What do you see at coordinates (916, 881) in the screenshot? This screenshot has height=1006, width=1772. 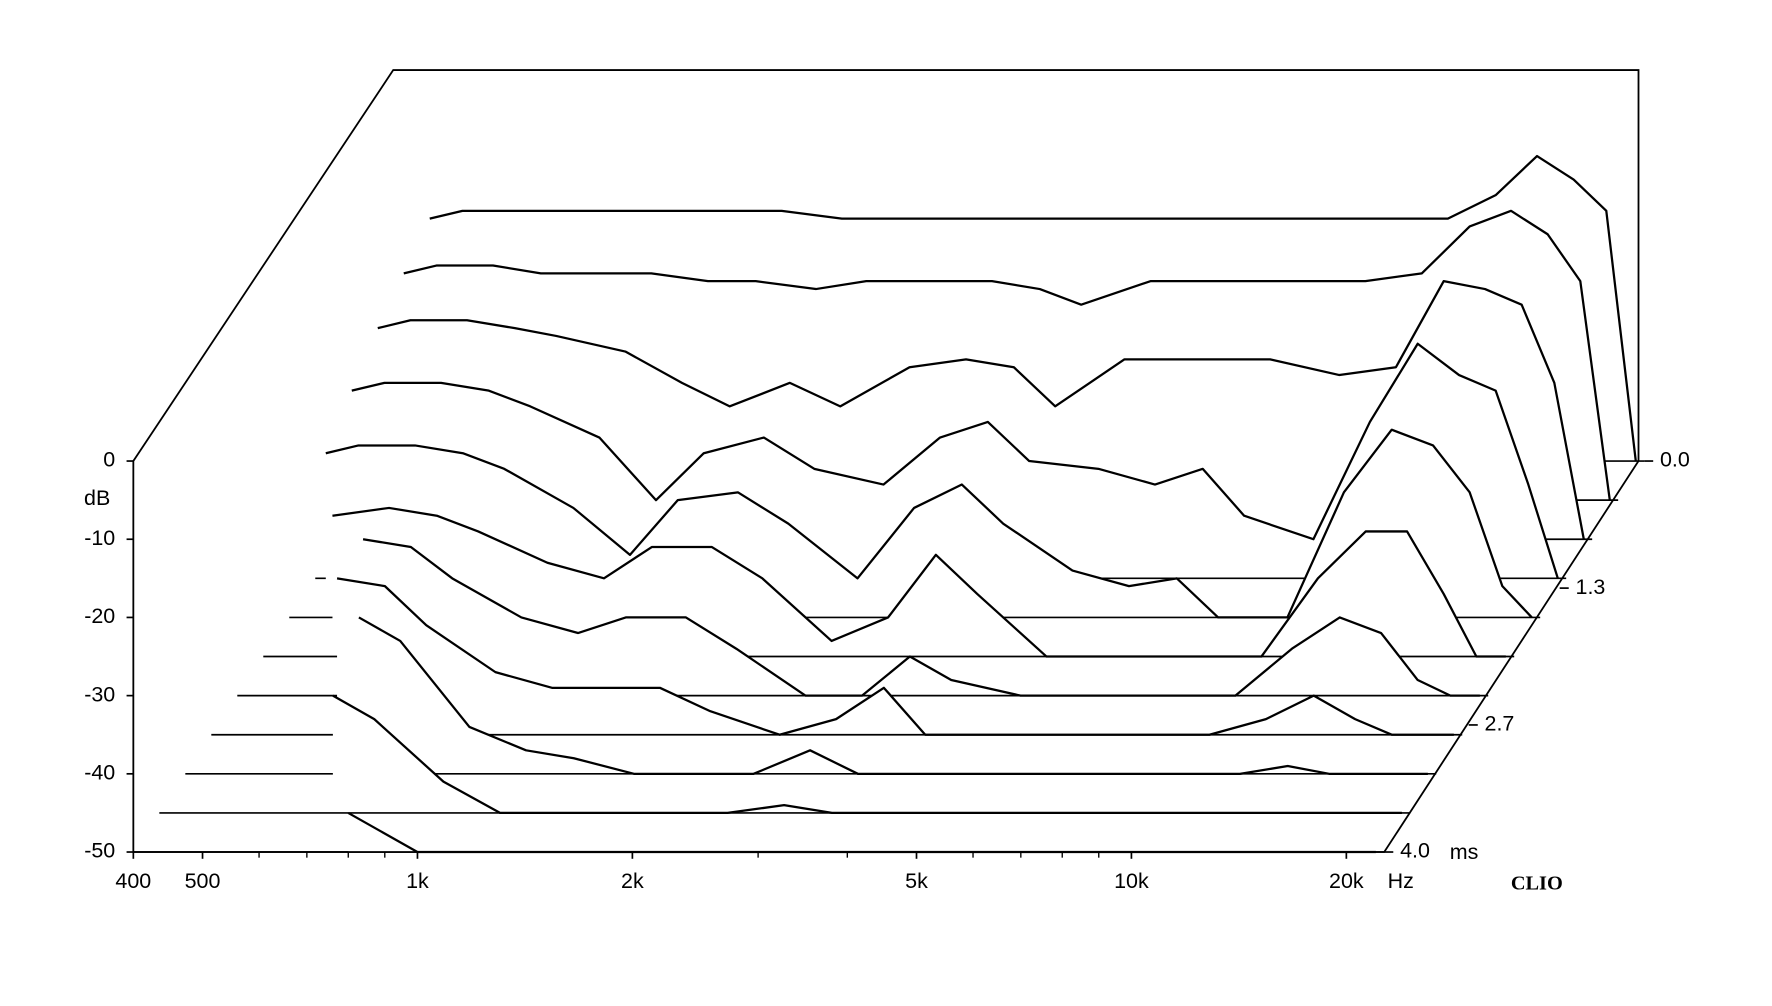 I see `x-tick-label: 5k` at bounding box center [916, 881].